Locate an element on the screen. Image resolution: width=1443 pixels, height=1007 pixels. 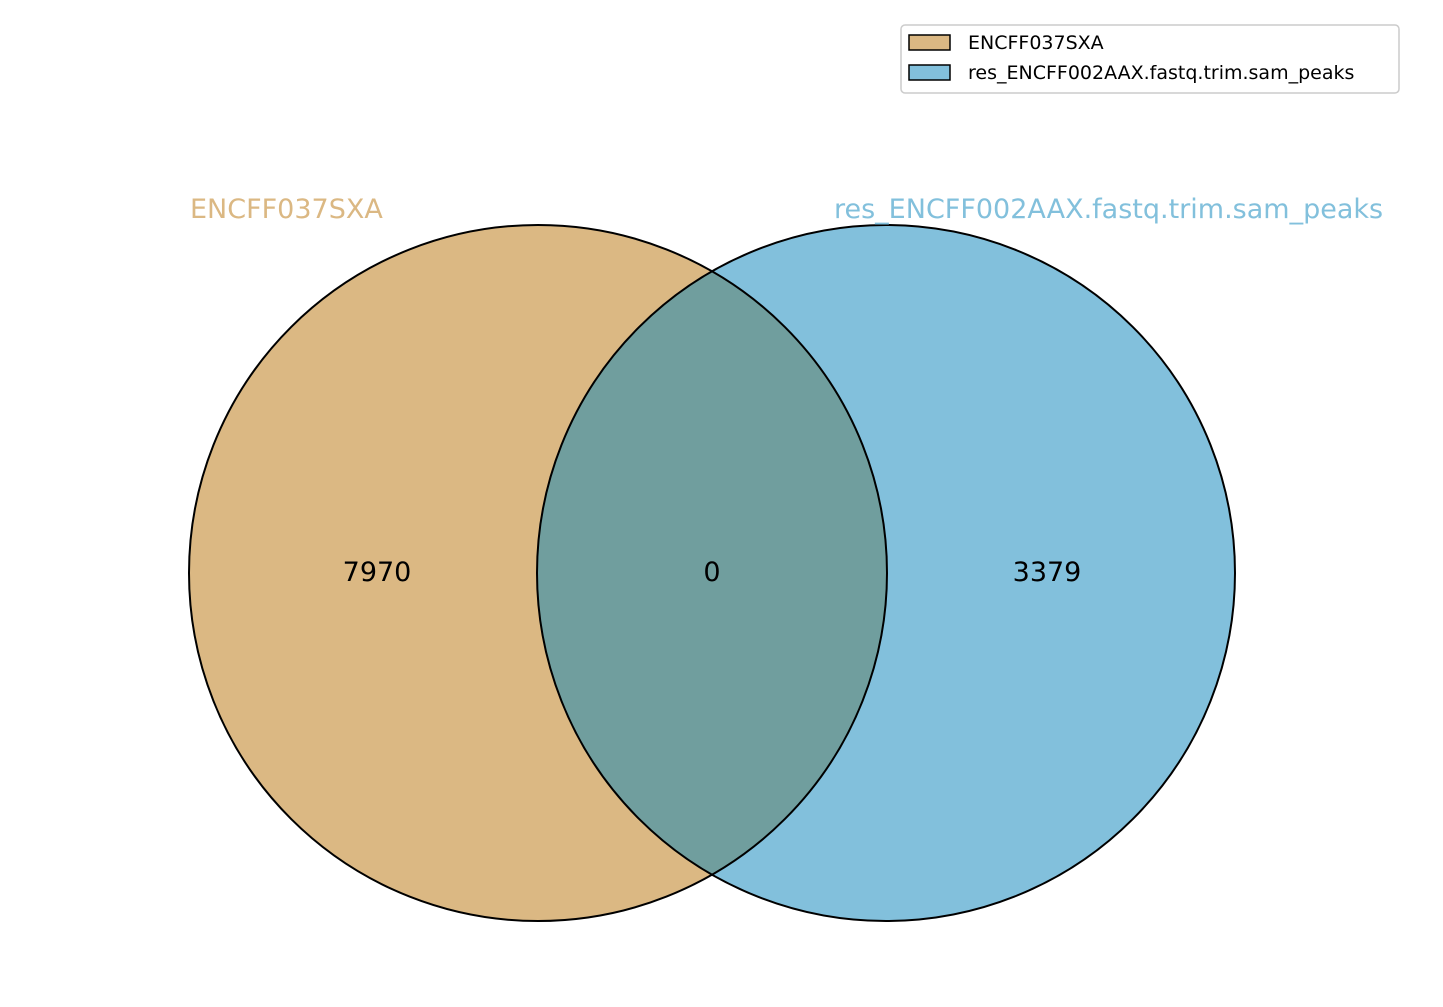
legend-frame is located at coordinates (1150, 59).